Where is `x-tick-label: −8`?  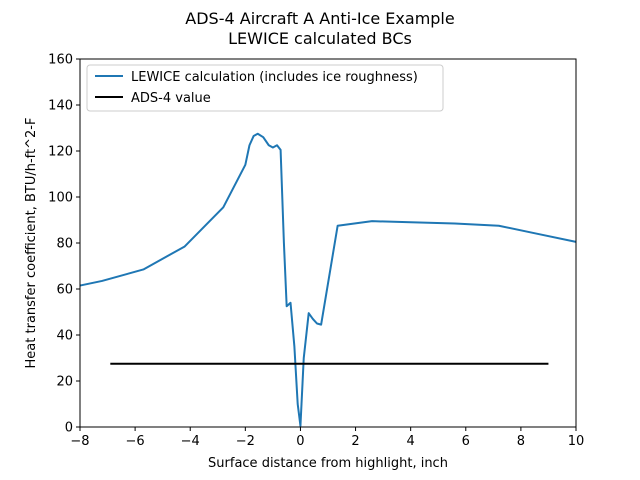 x-tick-label: −8 is located at coordinates (79, 441).